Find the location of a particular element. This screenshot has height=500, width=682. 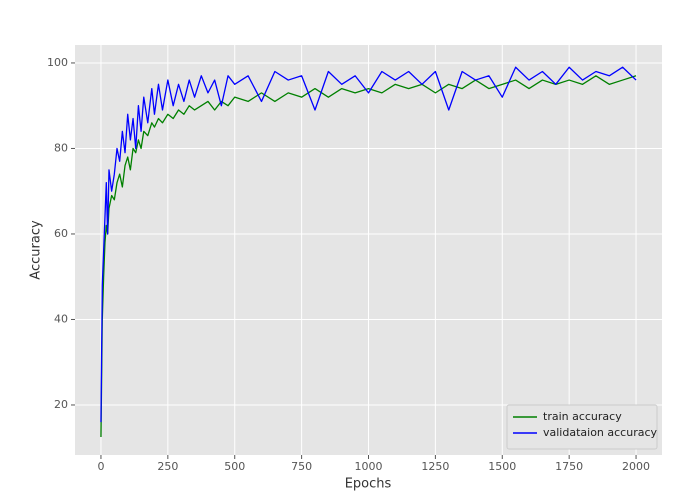

x-tick-label: 0 is located at coordinates (100, 466).